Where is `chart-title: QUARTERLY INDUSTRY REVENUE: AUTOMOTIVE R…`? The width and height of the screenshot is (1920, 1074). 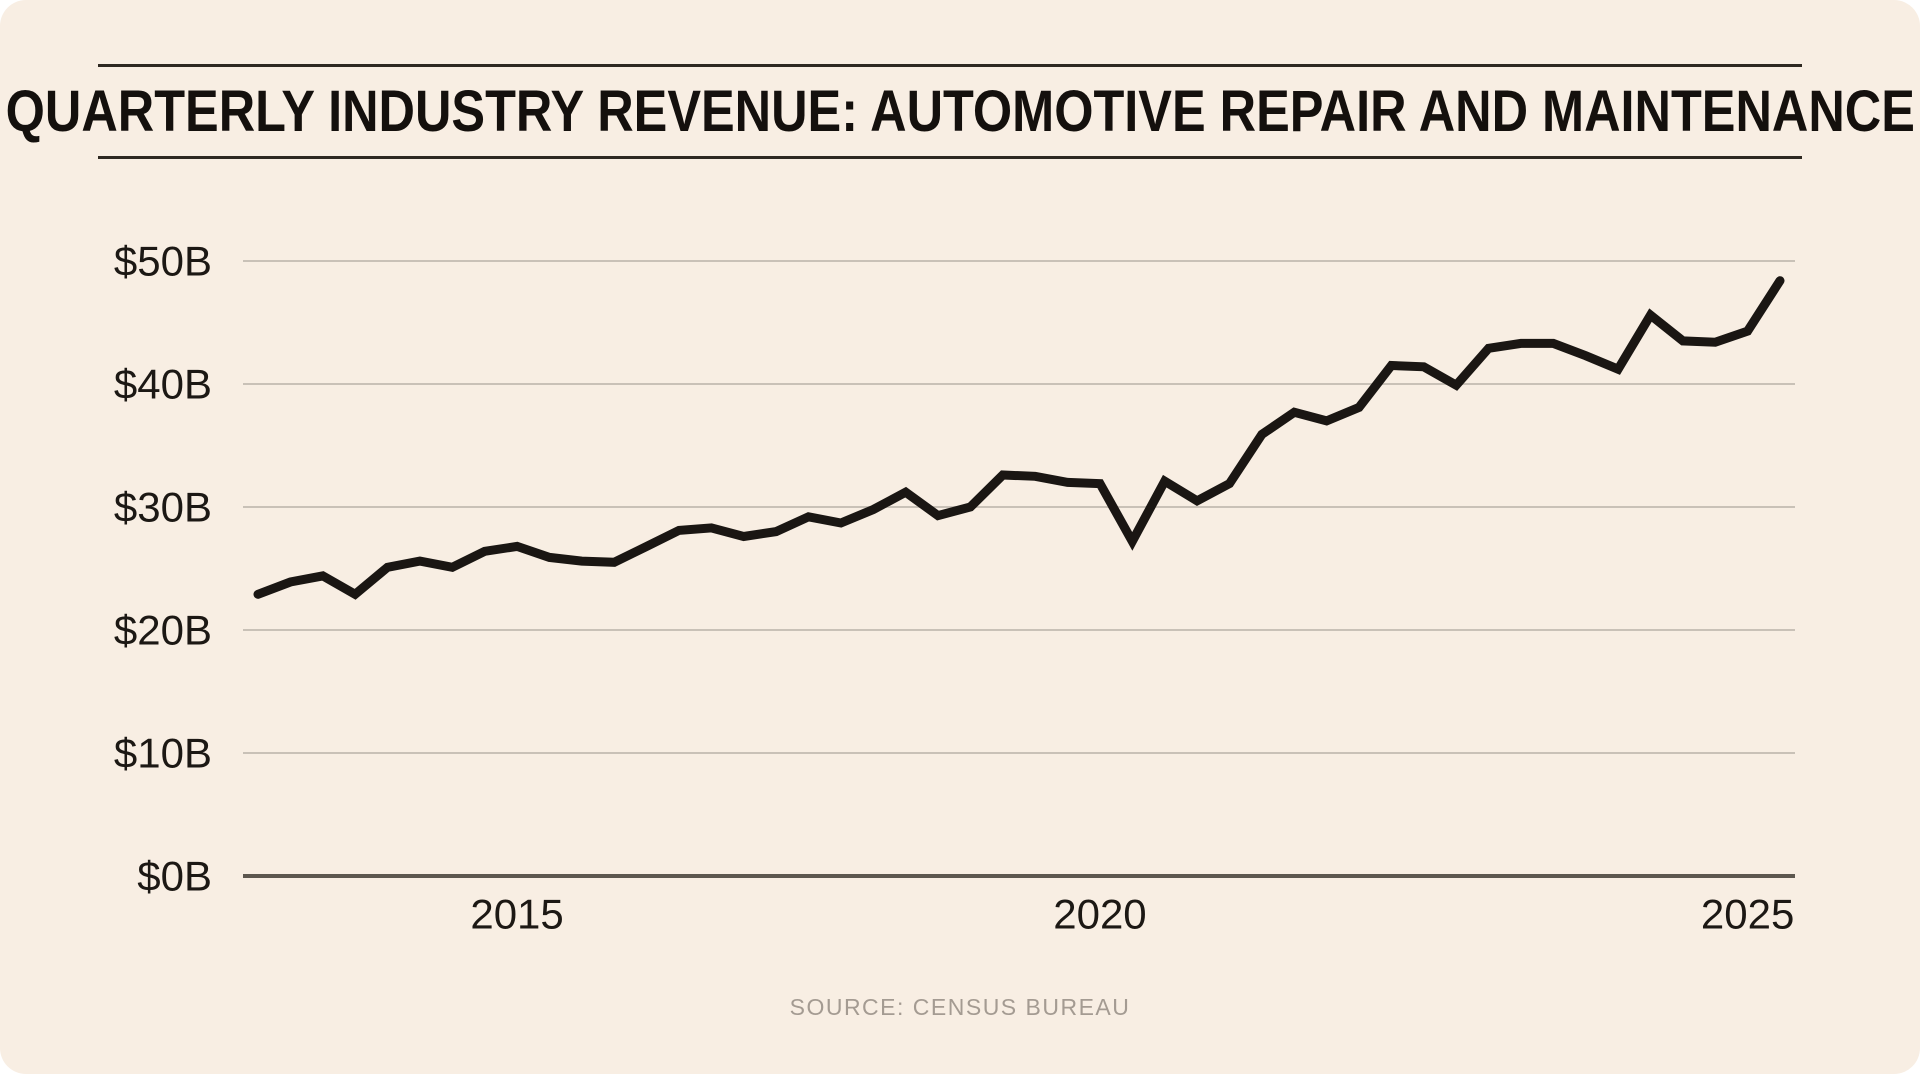 chart-title: QUARTERLY INDUSTRY REVENUE: AUTOMOTIVE R… is located at coordinates (960, 111).